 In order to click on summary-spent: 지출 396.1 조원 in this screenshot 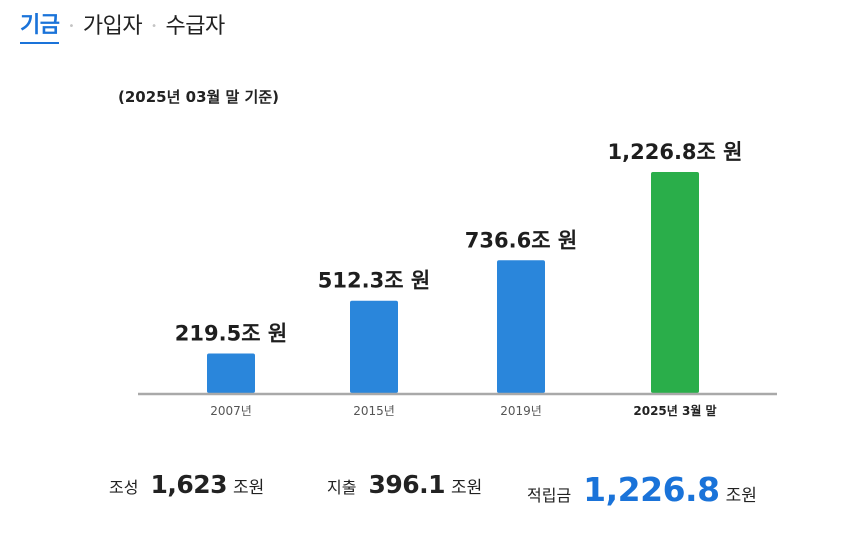, I will do `click(404, 493)`.